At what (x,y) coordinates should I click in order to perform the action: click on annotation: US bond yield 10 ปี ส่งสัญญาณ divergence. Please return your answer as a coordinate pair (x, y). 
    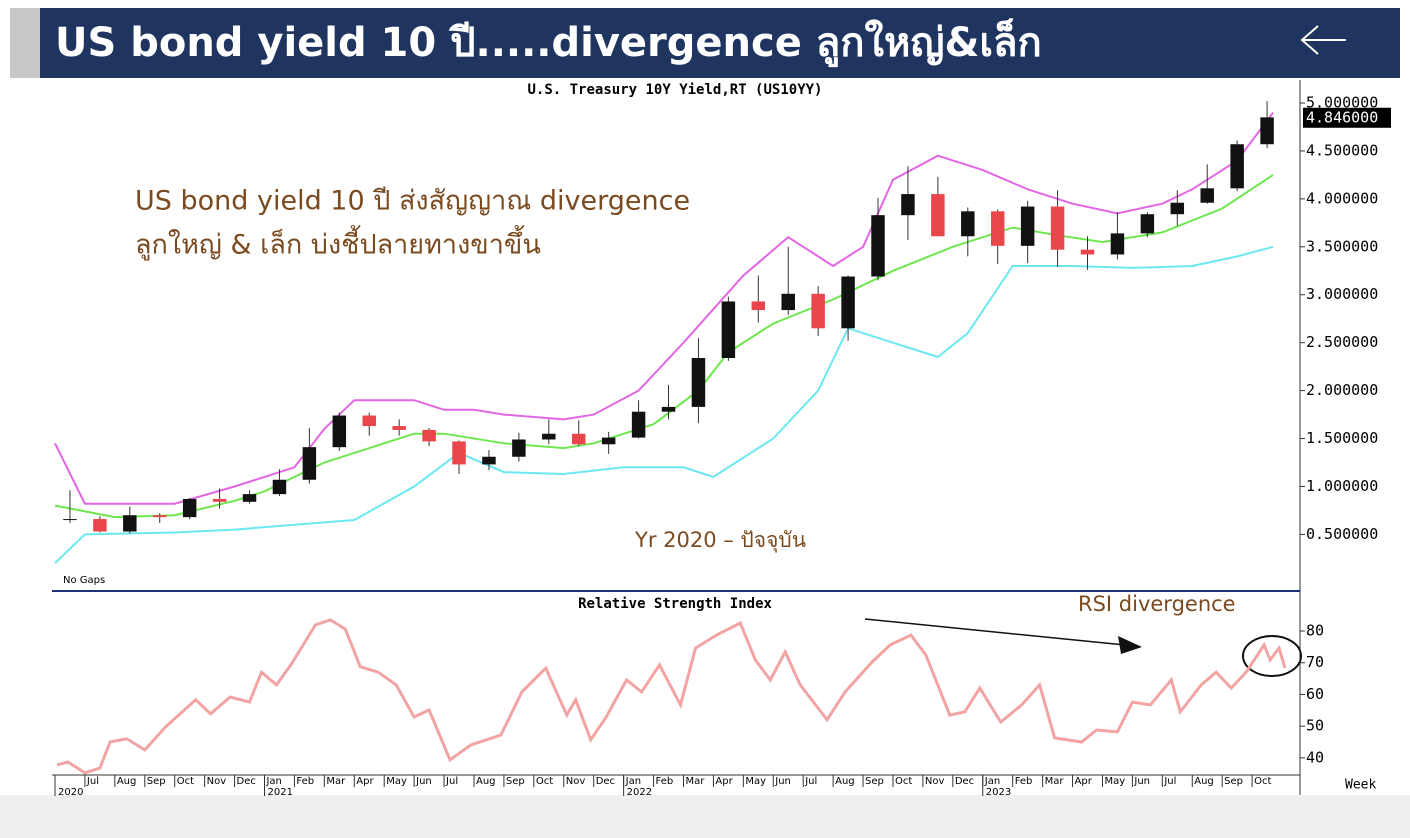
    Looking at the image, I should click on (412, 201).